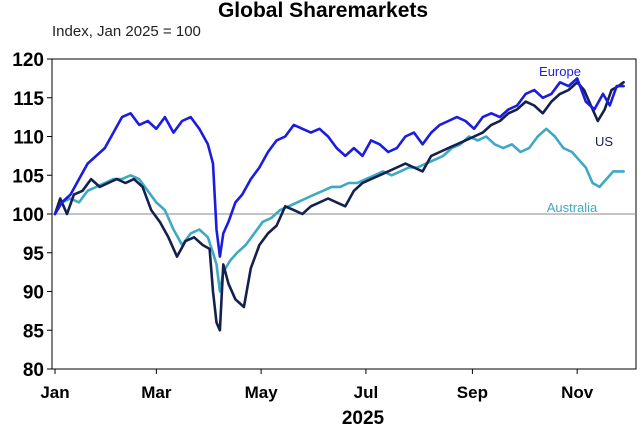  I want to click on y-tick-label: 110, so click(28, 138).